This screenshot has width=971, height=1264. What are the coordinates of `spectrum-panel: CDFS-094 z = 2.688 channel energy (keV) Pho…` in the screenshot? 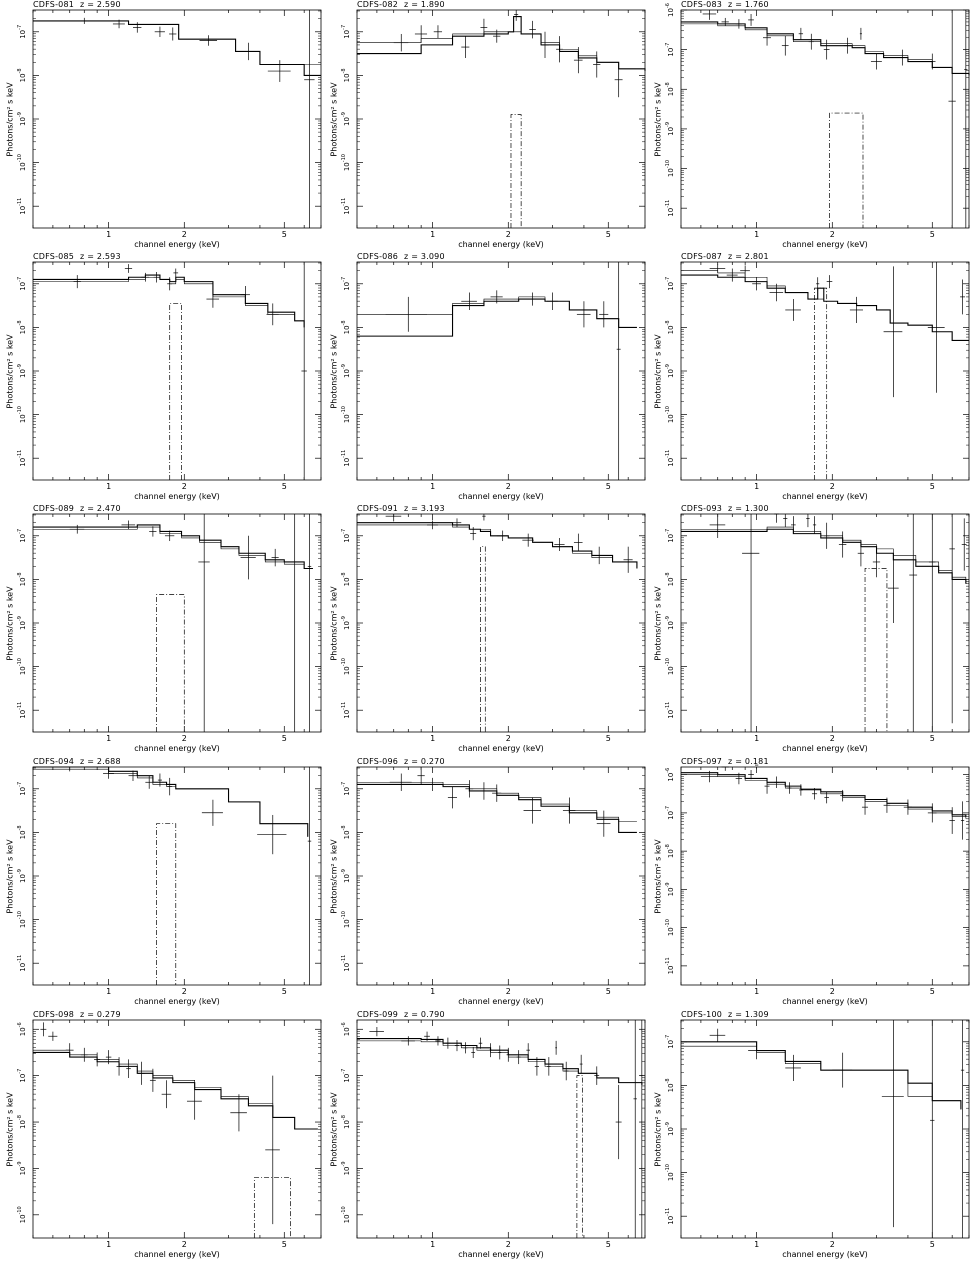 It's located at (161, 883).